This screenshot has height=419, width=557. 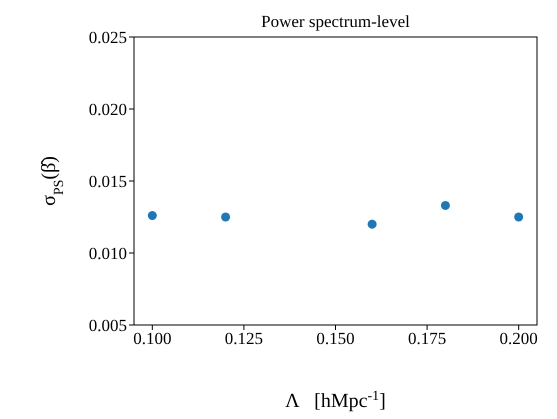 What do you see at coordinates (107, 326) in the screenshot?
I see `y-tick-label: 0.005` at bounding box center [107, 326].